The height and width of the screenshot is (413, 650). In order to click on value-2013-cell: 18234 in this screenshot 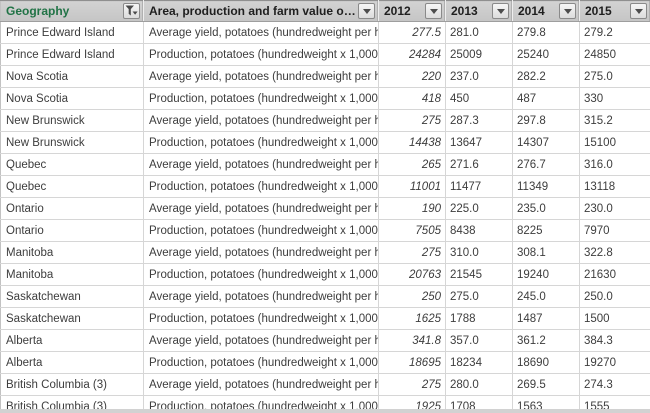, I will do `click(479, 362)`.